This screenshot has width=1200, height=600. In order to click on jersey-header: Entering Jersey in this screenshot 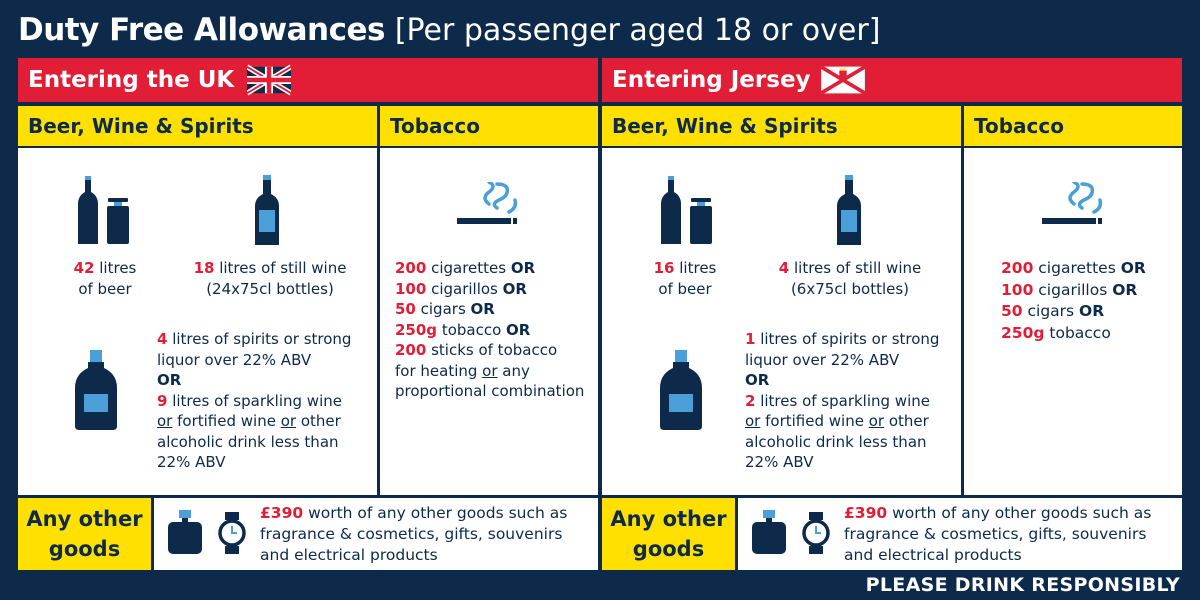, I will do `click(892, 80)`.